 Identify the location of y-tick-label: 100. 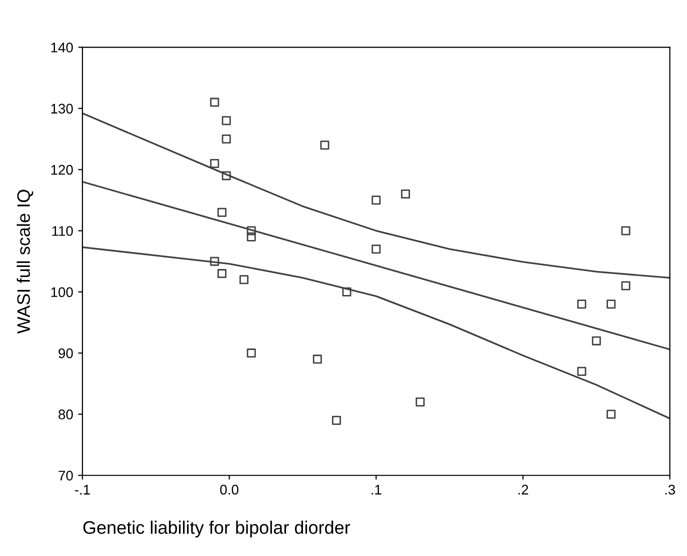
(62, 292).